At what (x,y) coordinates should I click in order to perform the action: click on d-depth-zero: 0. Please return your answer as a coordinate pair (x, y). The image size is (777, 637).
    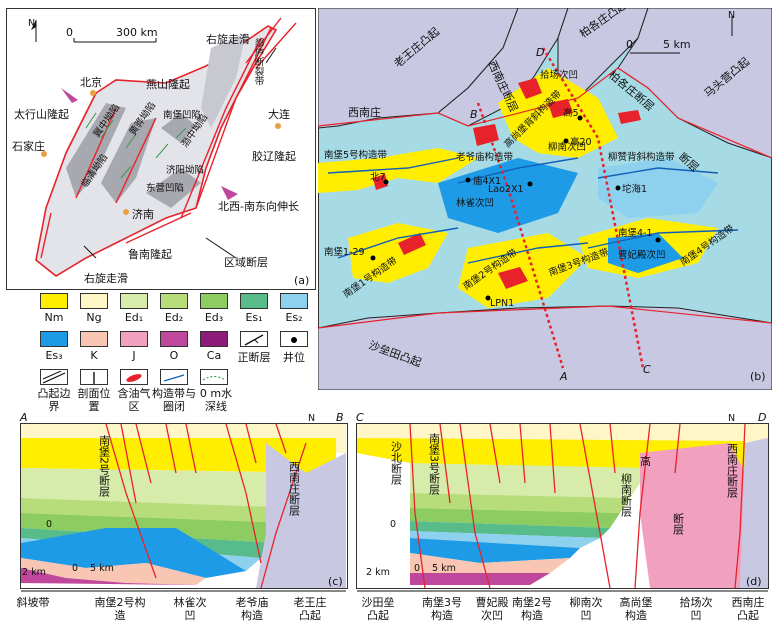
    Looking at the image, I should click on (393, 524).